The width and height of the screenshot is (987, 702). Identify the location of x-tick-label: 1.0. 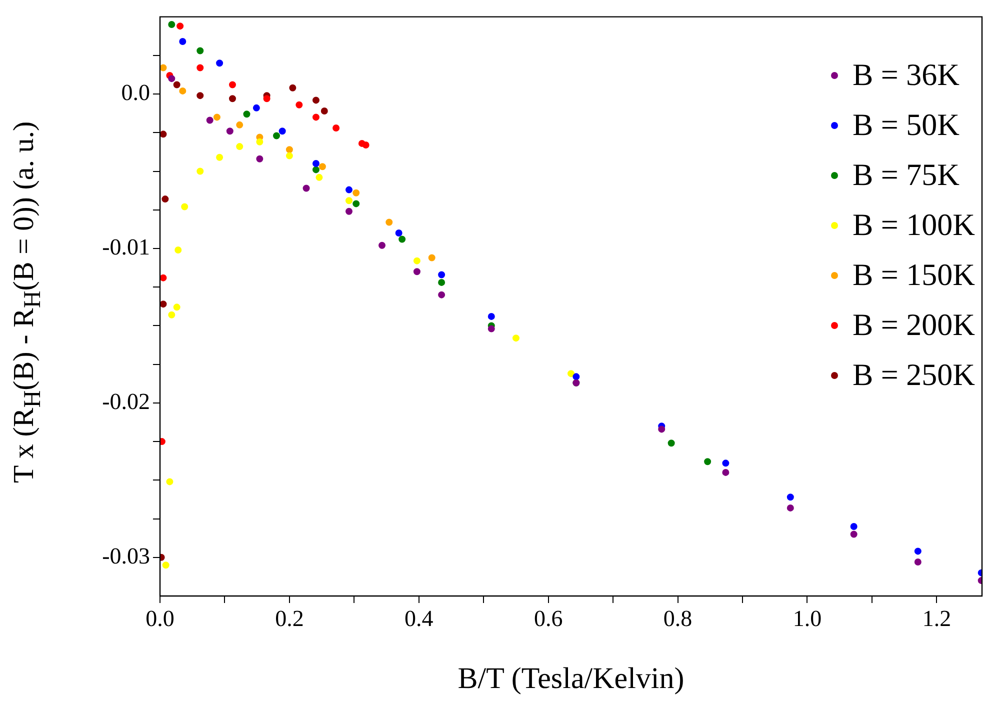
(807, 618).